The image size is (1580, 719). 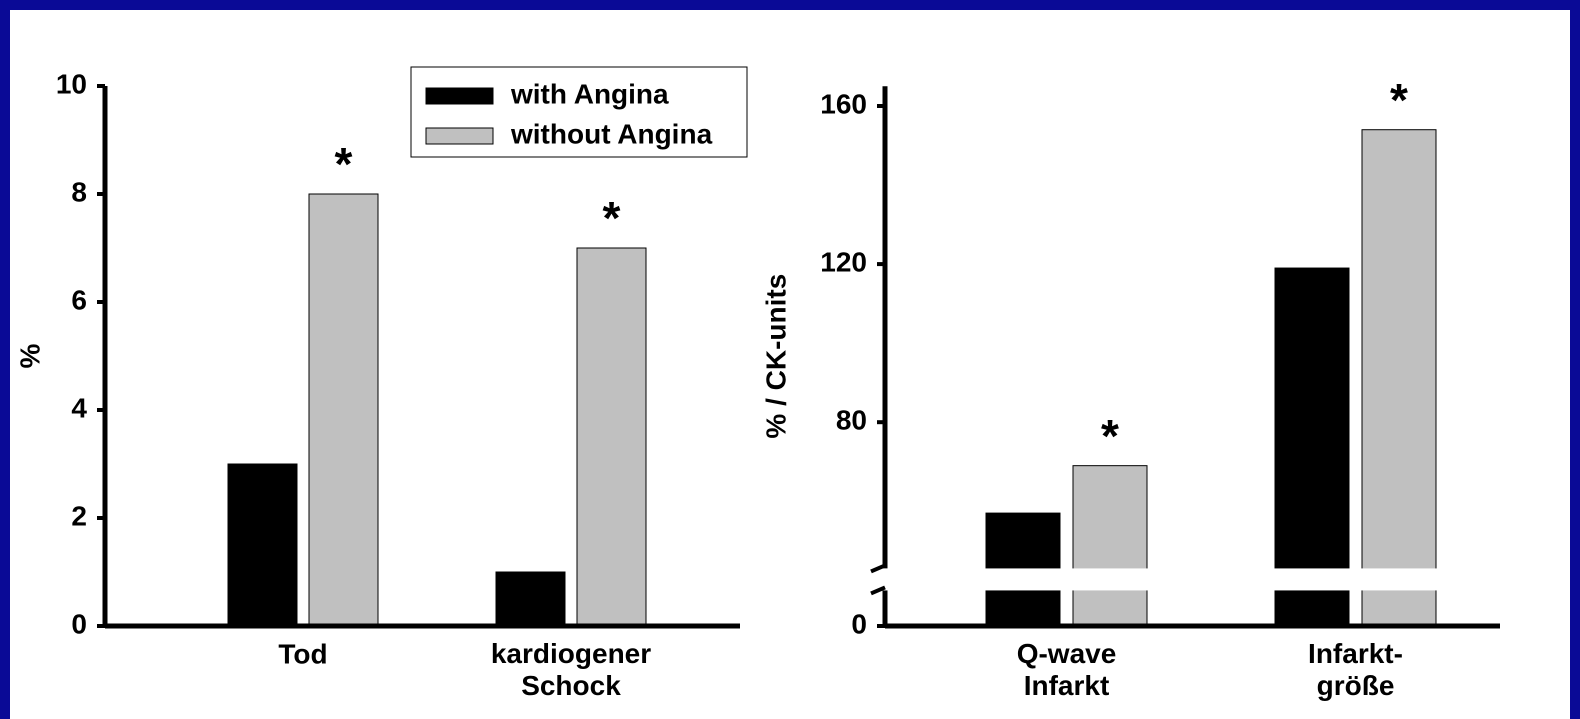 What do you see at coordinates (29, 355) in the screenshot?
I see `y-axis-label: %` at bounding box center [29, 355].